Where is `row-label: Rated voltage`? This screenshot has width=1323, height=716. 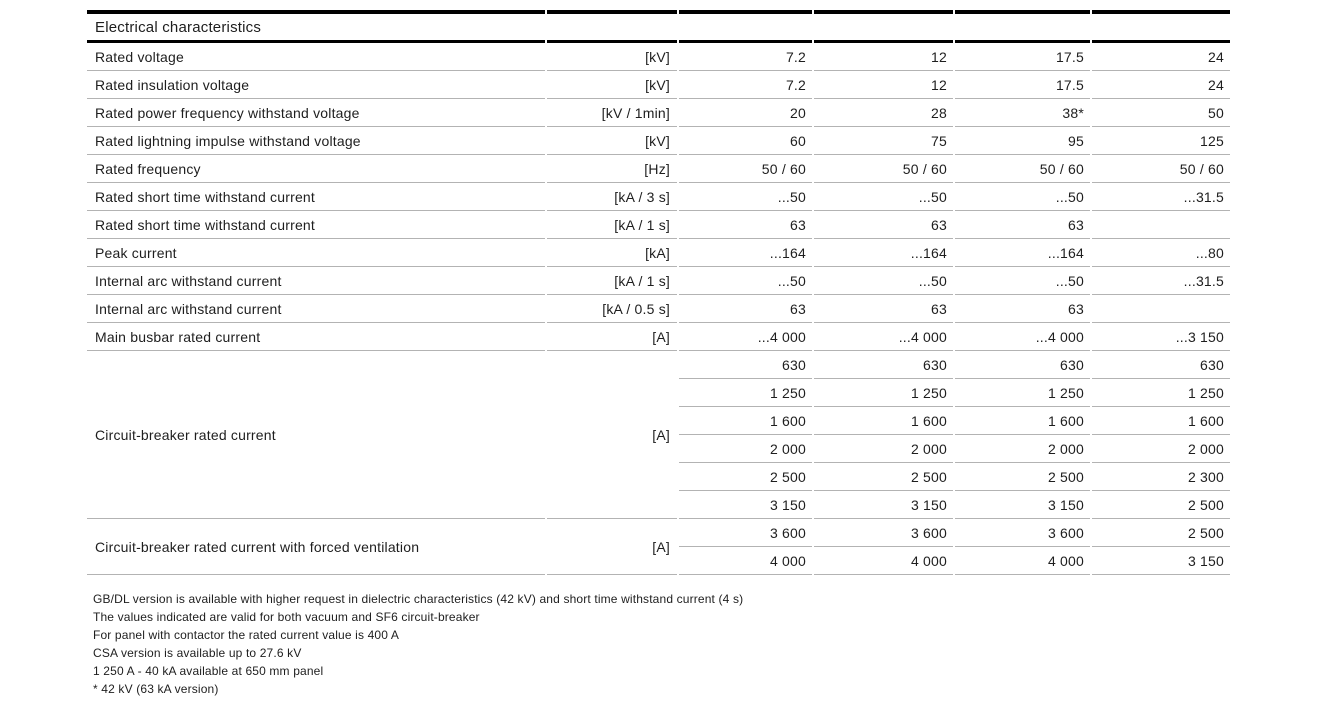 row-label: Rated voltage is located at coordinates (316, 57).